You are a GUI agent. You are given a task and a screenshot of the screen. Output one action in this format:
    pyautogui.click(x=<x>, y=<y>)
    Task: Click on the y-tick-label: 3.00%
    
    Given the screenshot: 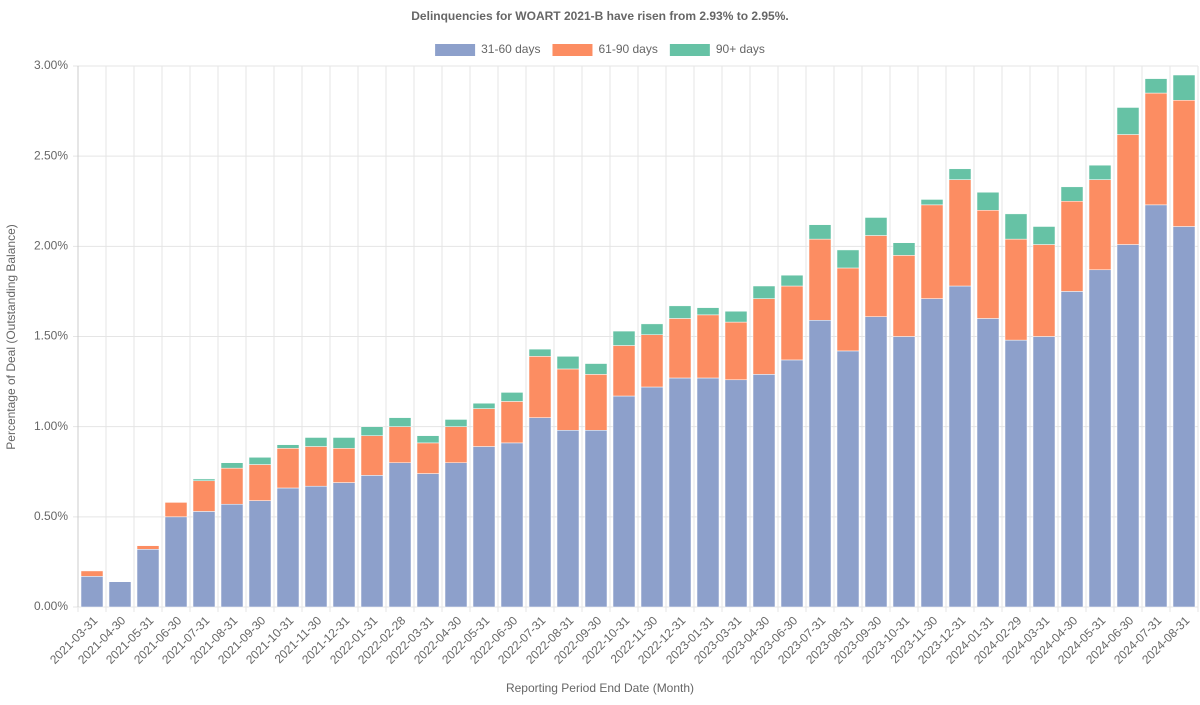 What is the action you would take?
    pyautogui.click(x=51, y=65)
    